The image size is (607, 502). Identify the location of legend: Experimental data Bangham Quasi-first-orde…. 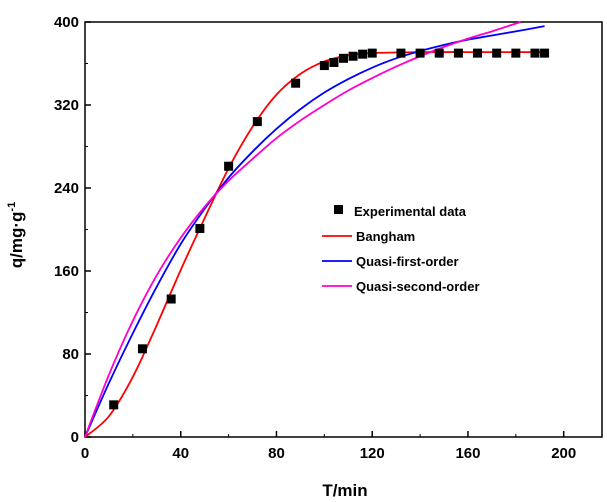
(401, 249).